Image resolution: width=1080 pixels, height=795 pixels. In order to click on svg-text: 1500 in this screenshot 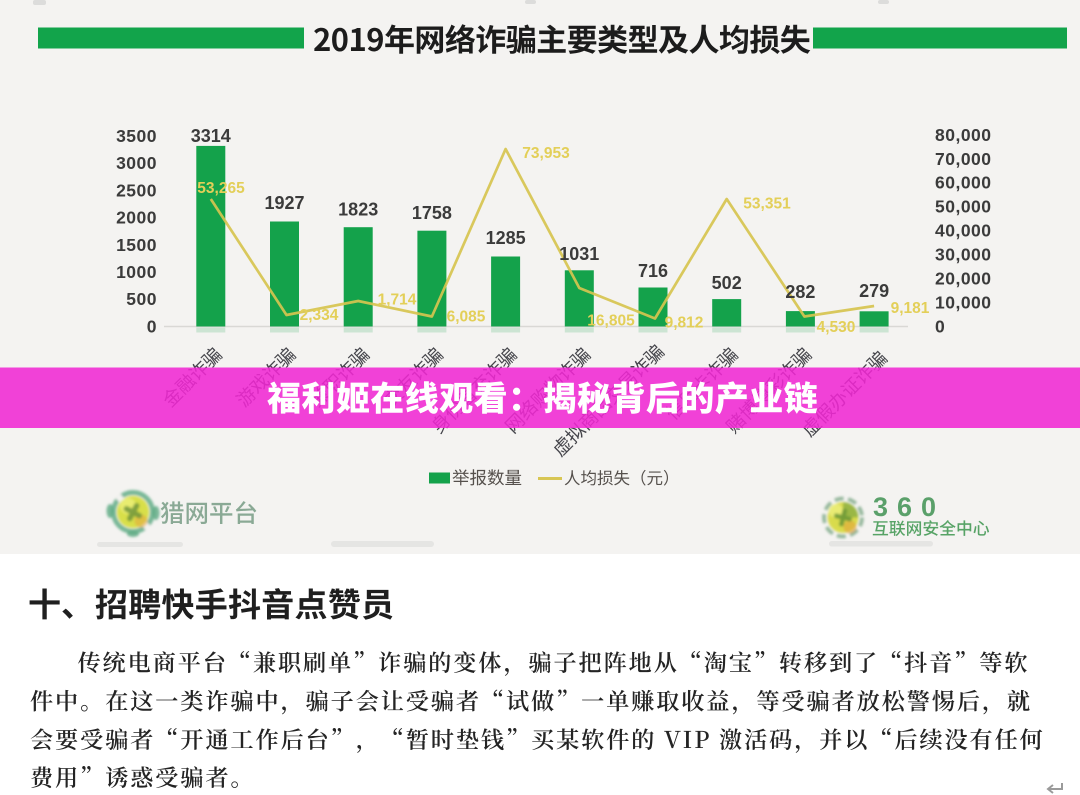, I will do `click(136, 245)`.